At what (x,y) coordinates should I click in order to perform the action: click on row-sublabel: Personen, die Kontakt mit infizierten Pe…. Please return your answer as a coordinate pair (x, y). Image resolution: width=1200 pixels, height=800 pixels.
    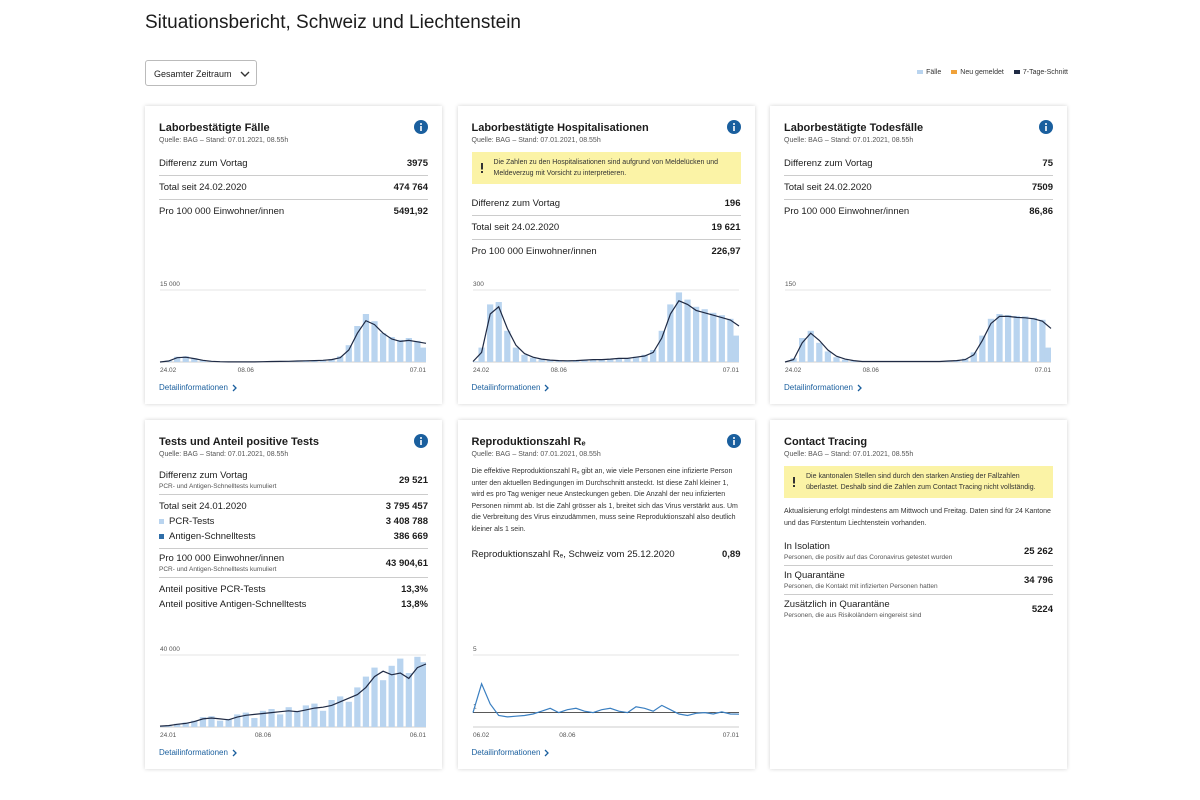
    Looking at the image, I should click on (861, 587).